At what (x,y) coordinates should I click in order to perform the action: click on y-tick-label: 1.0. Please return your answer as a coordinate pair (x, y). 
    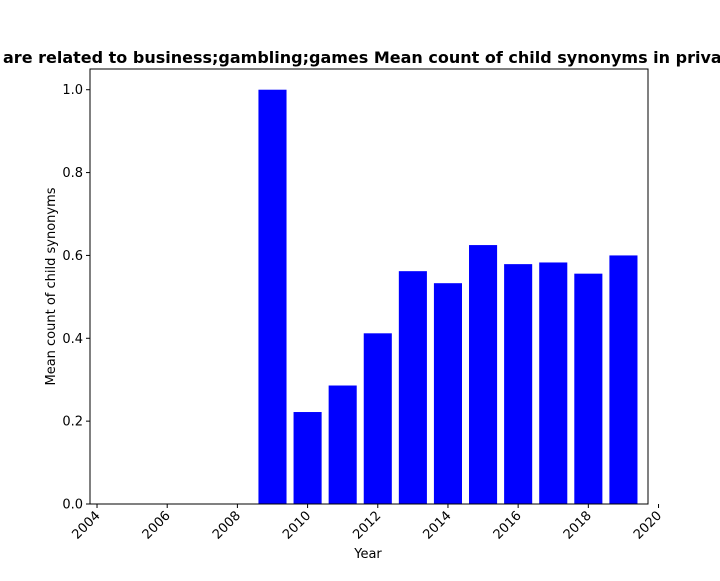
    Looking at the image, I should click on (72, 90).